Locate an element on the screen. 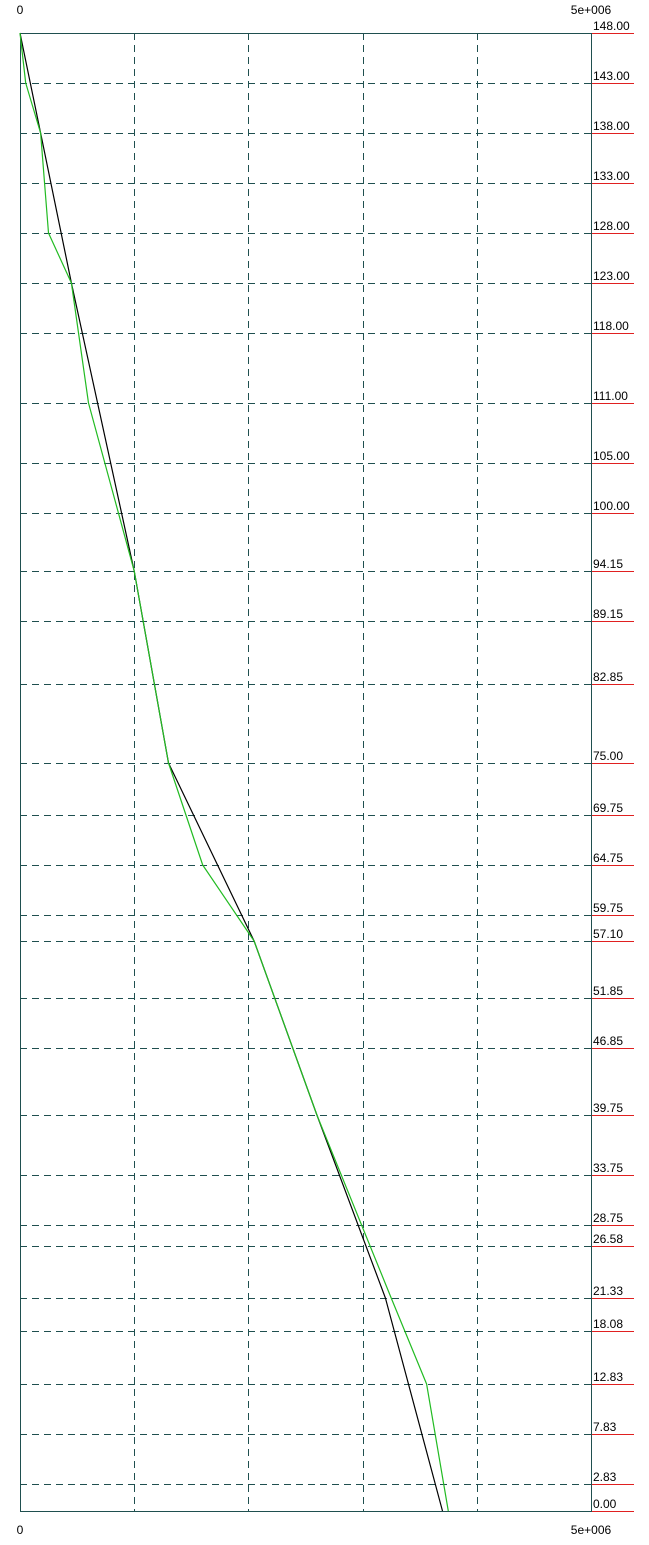 The width and height of the screenshot is (649, 1545). y-tick-label: 51.85 is located at coordinates (608, 991).